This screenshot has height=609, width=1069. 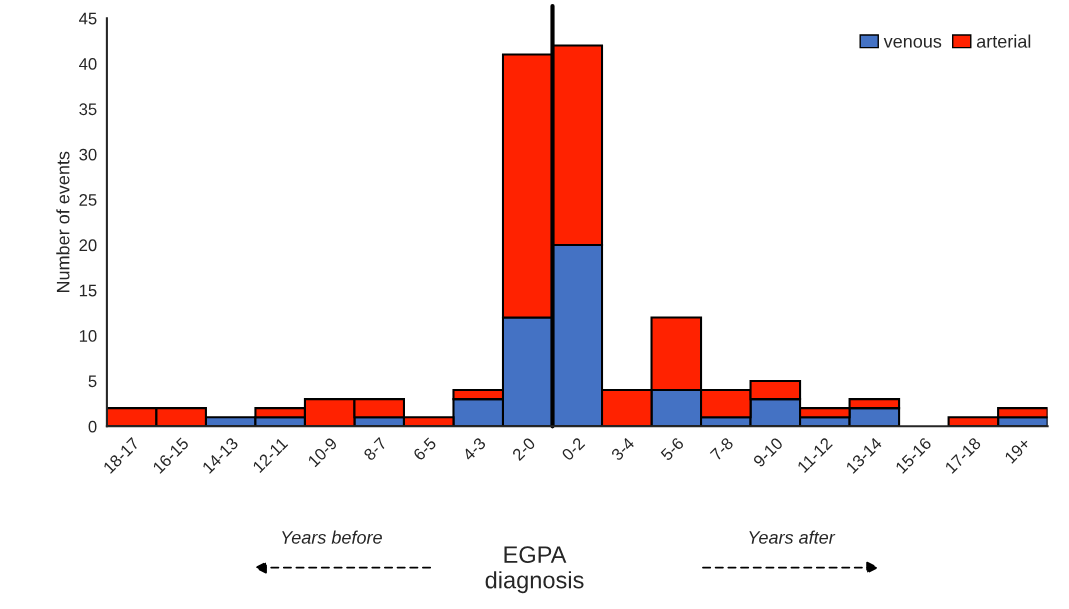 I want to click on y-tick-label: 5, so click(x=92, y=381).